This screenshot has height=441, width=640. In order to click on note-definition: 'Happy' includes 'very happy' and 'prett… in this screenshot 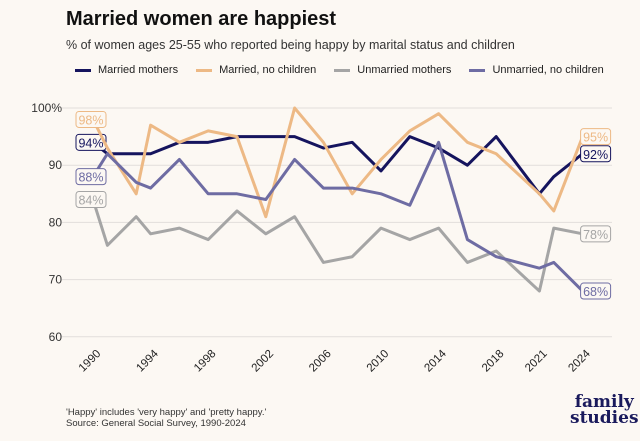, I will do `click(166, 412)`.